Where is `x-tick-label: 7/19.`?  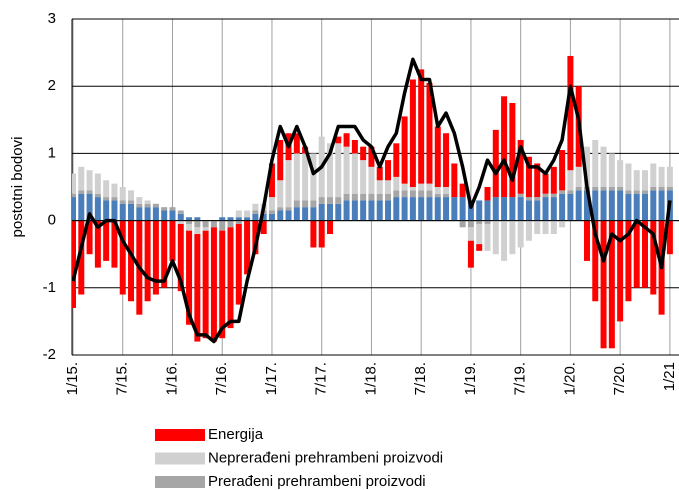 x-tick-label: 7/19. is located at coordinates (520, 378).